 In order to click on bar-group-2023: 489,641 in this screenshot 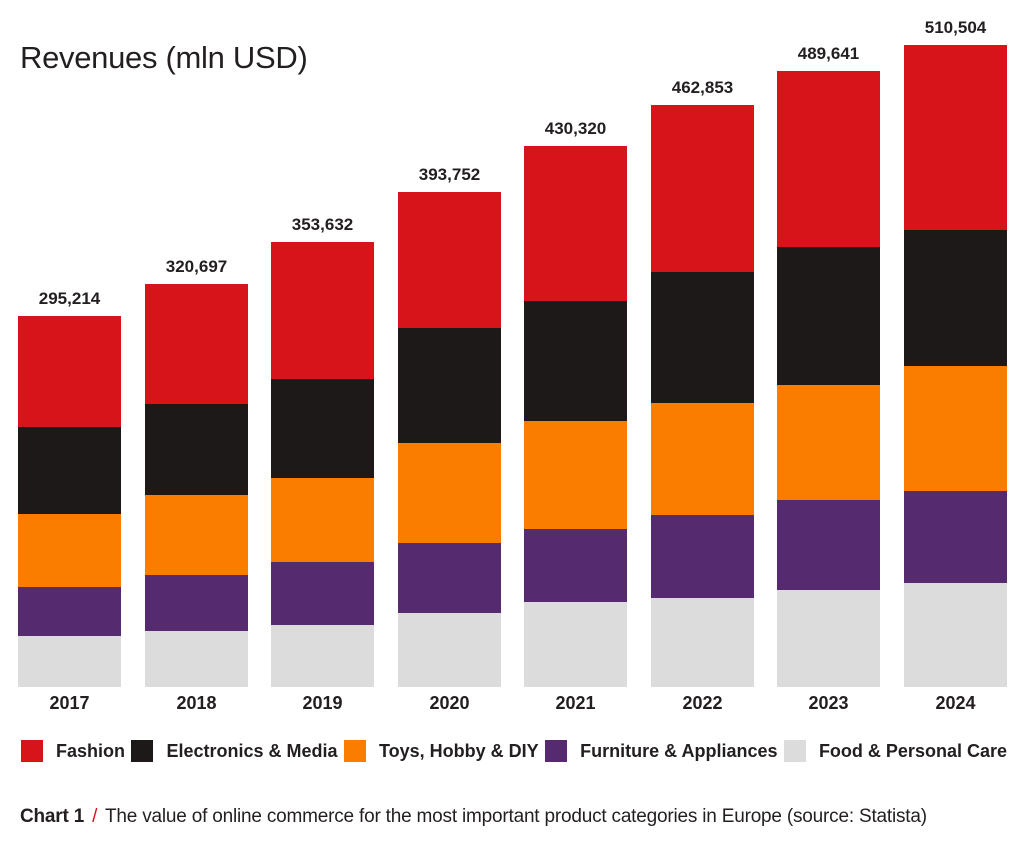, I will do `click(828, 365)`.